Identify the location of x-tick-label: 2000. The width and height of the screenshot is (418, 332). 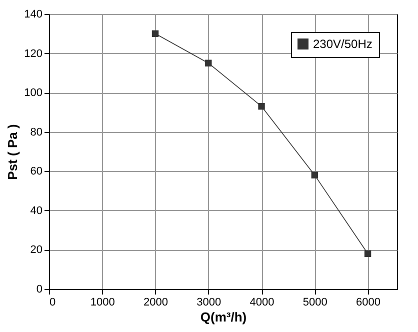
(156, 302).